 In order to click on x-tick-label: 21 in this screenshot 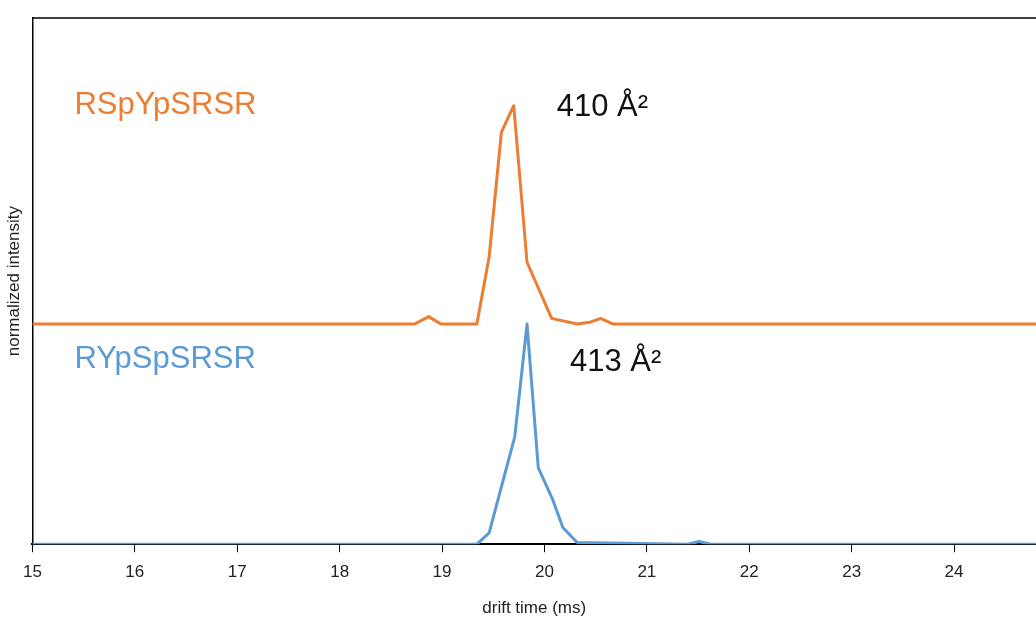, I will do `click(647, 572)`.